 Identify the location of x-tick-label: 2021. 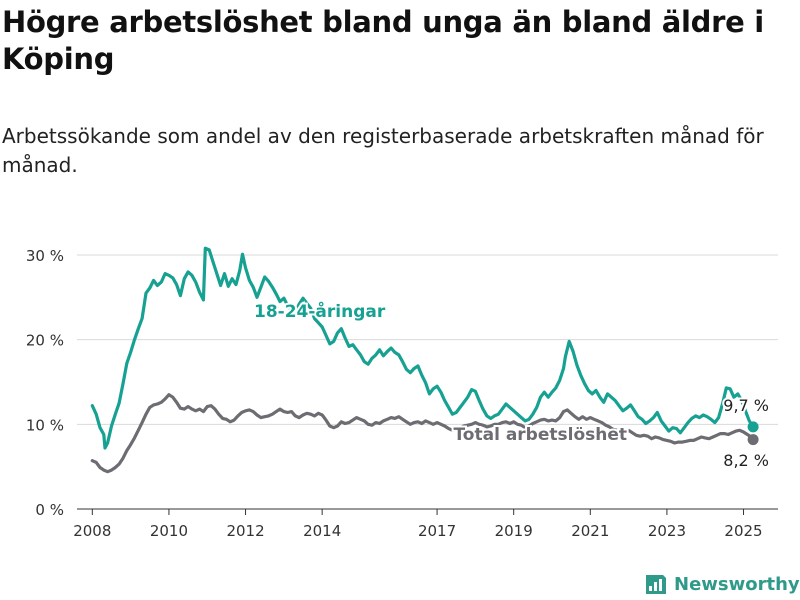
(590, 531).